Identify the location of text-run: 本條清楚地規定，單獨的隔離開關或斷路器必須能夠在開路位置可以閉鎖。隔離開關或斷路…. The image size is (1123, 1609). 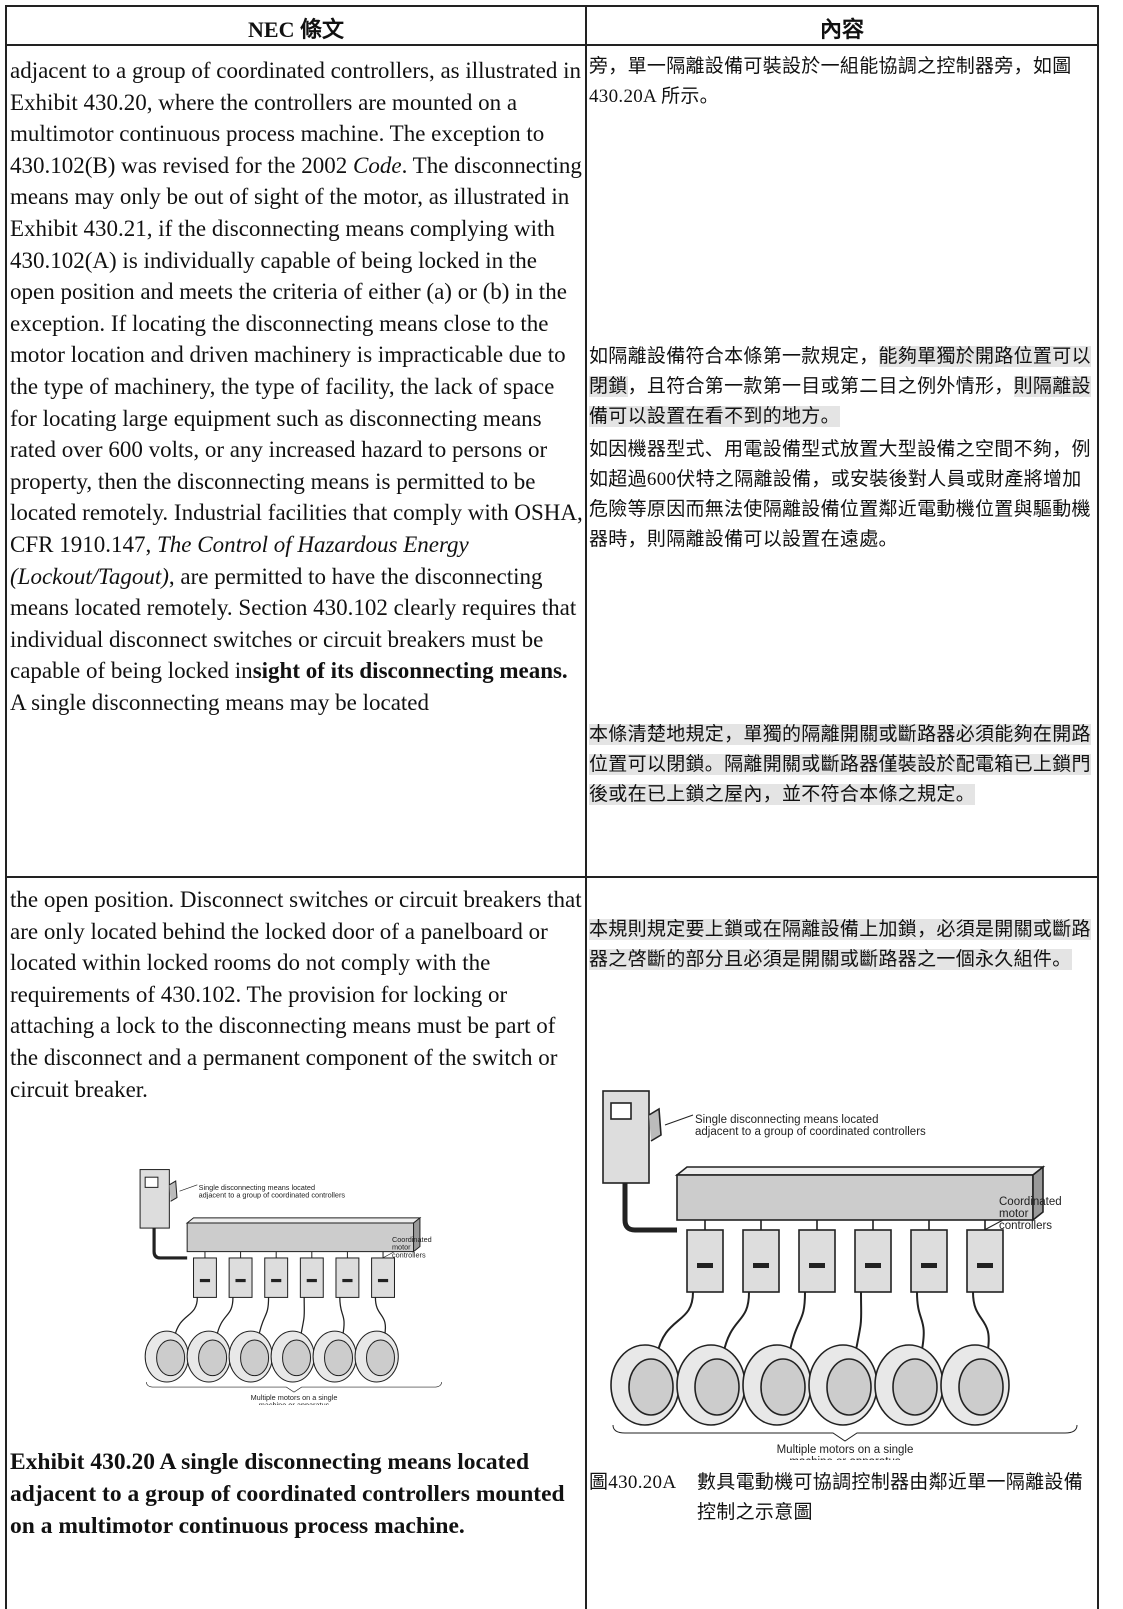
(840, 764).